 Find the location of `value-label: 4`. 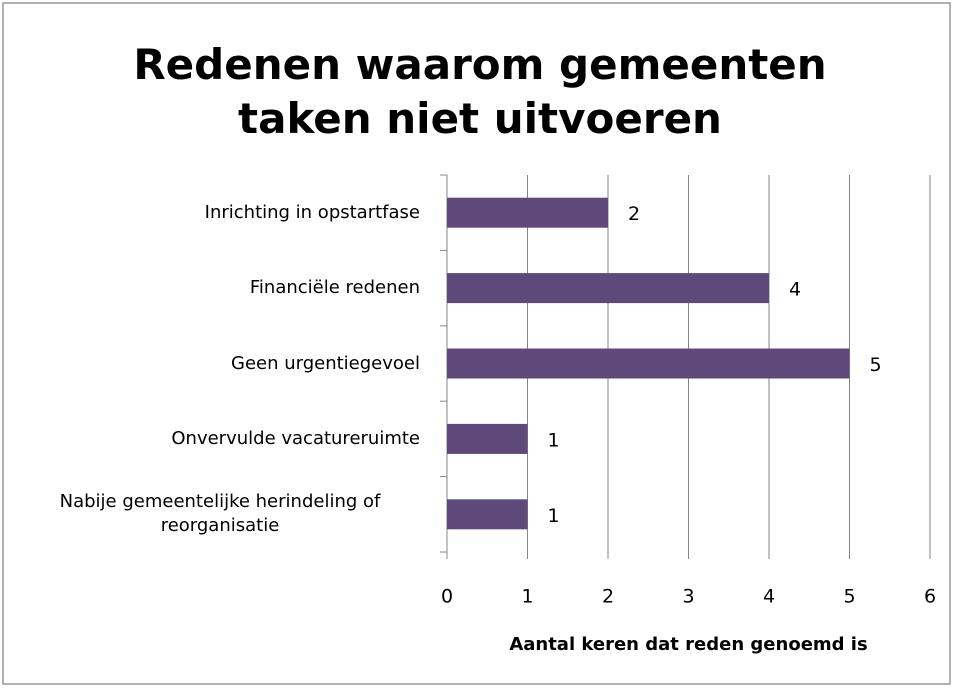

value-label: 4 is located at coordinates (795, 290).